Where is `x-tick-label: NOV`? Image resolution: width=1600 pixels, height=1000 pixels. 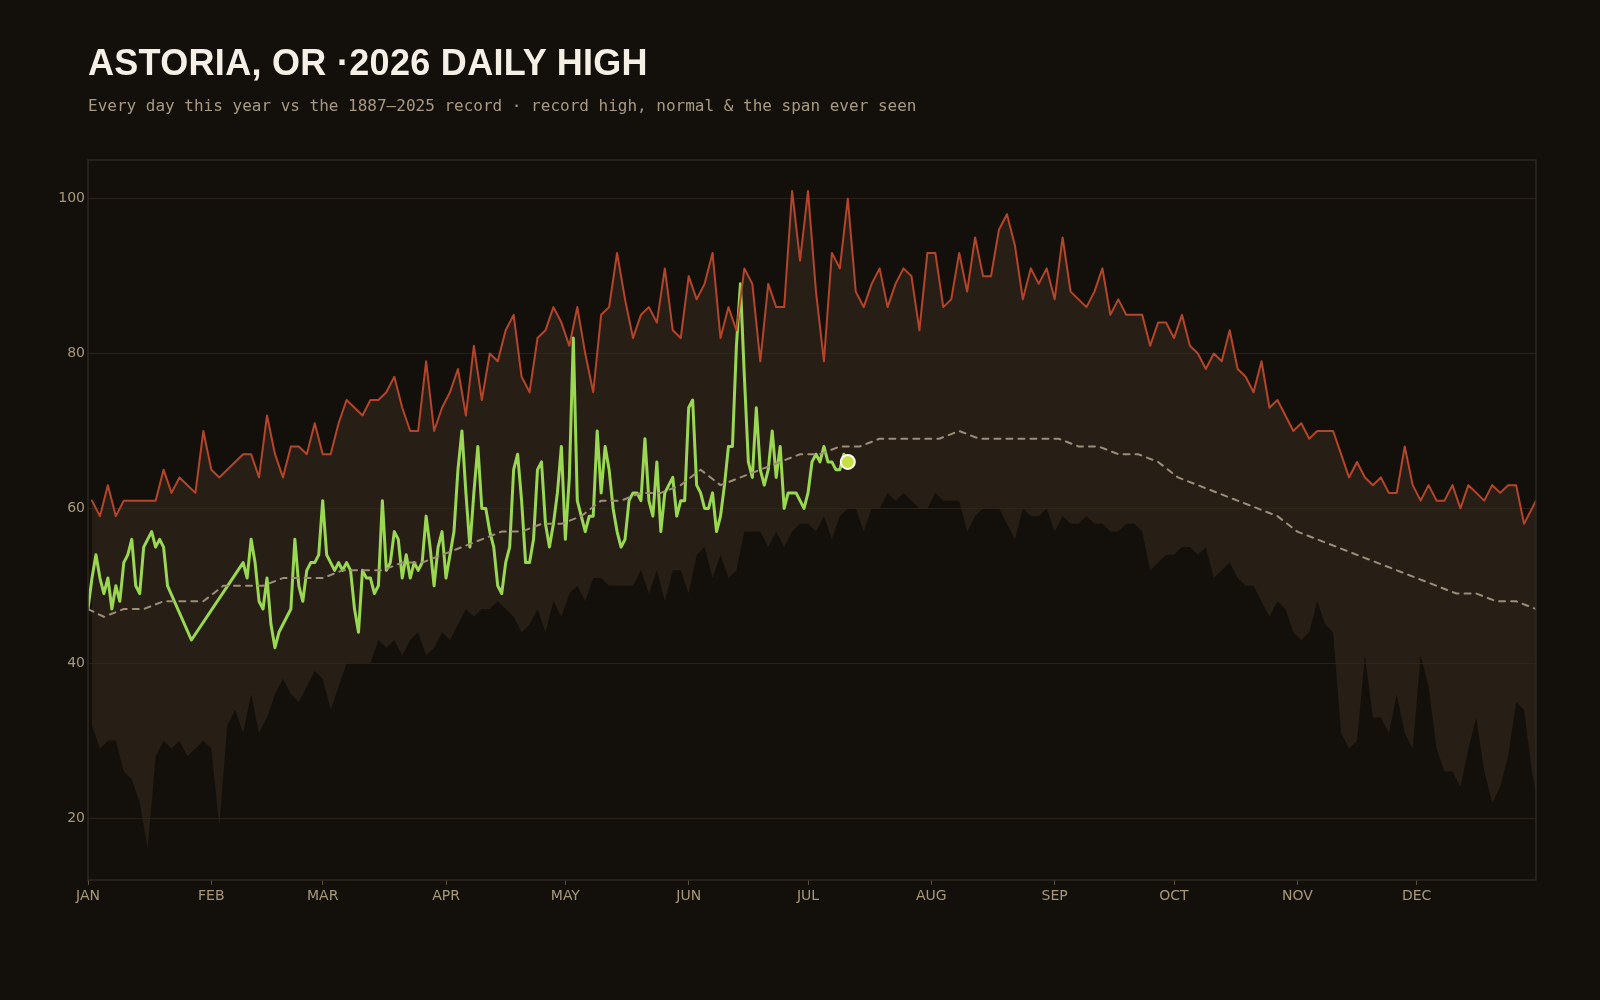 x-tick-label: NOV is located at coordinates (1297, 895).